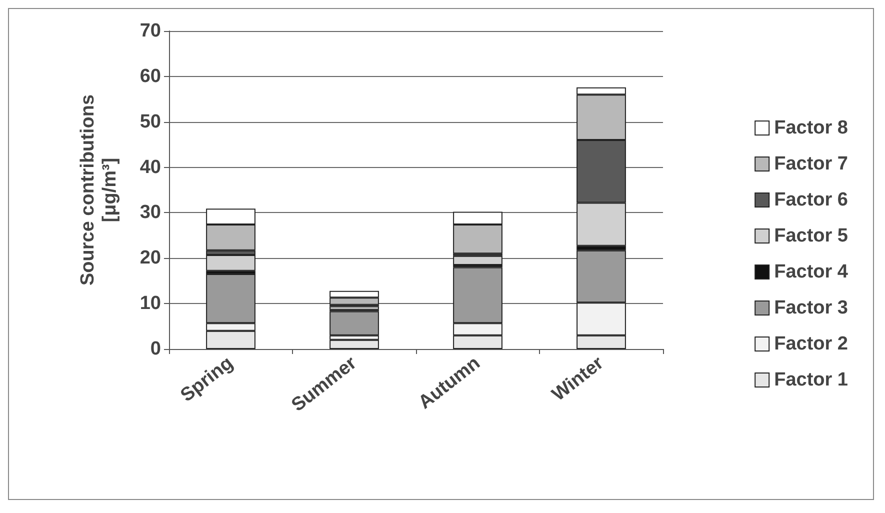 This screenshot has height=513, width=885. I want to click on legend-label: Factor 6, so click(811, 200).